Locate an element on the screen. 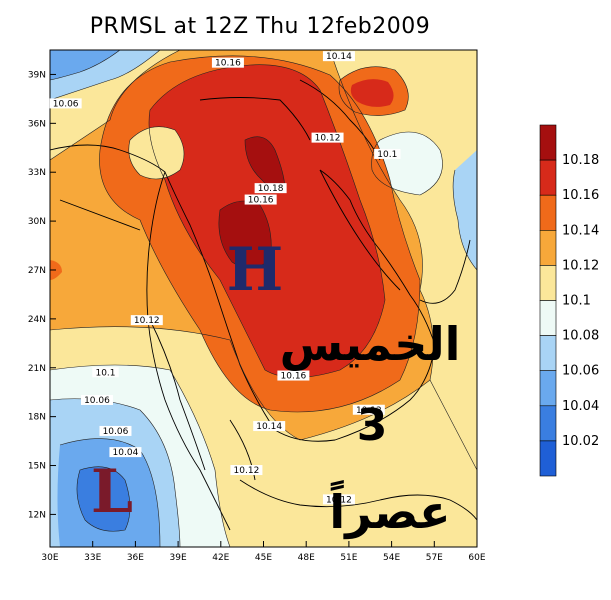  lon-tick-label: 54E is located at coordinates (391, 558).